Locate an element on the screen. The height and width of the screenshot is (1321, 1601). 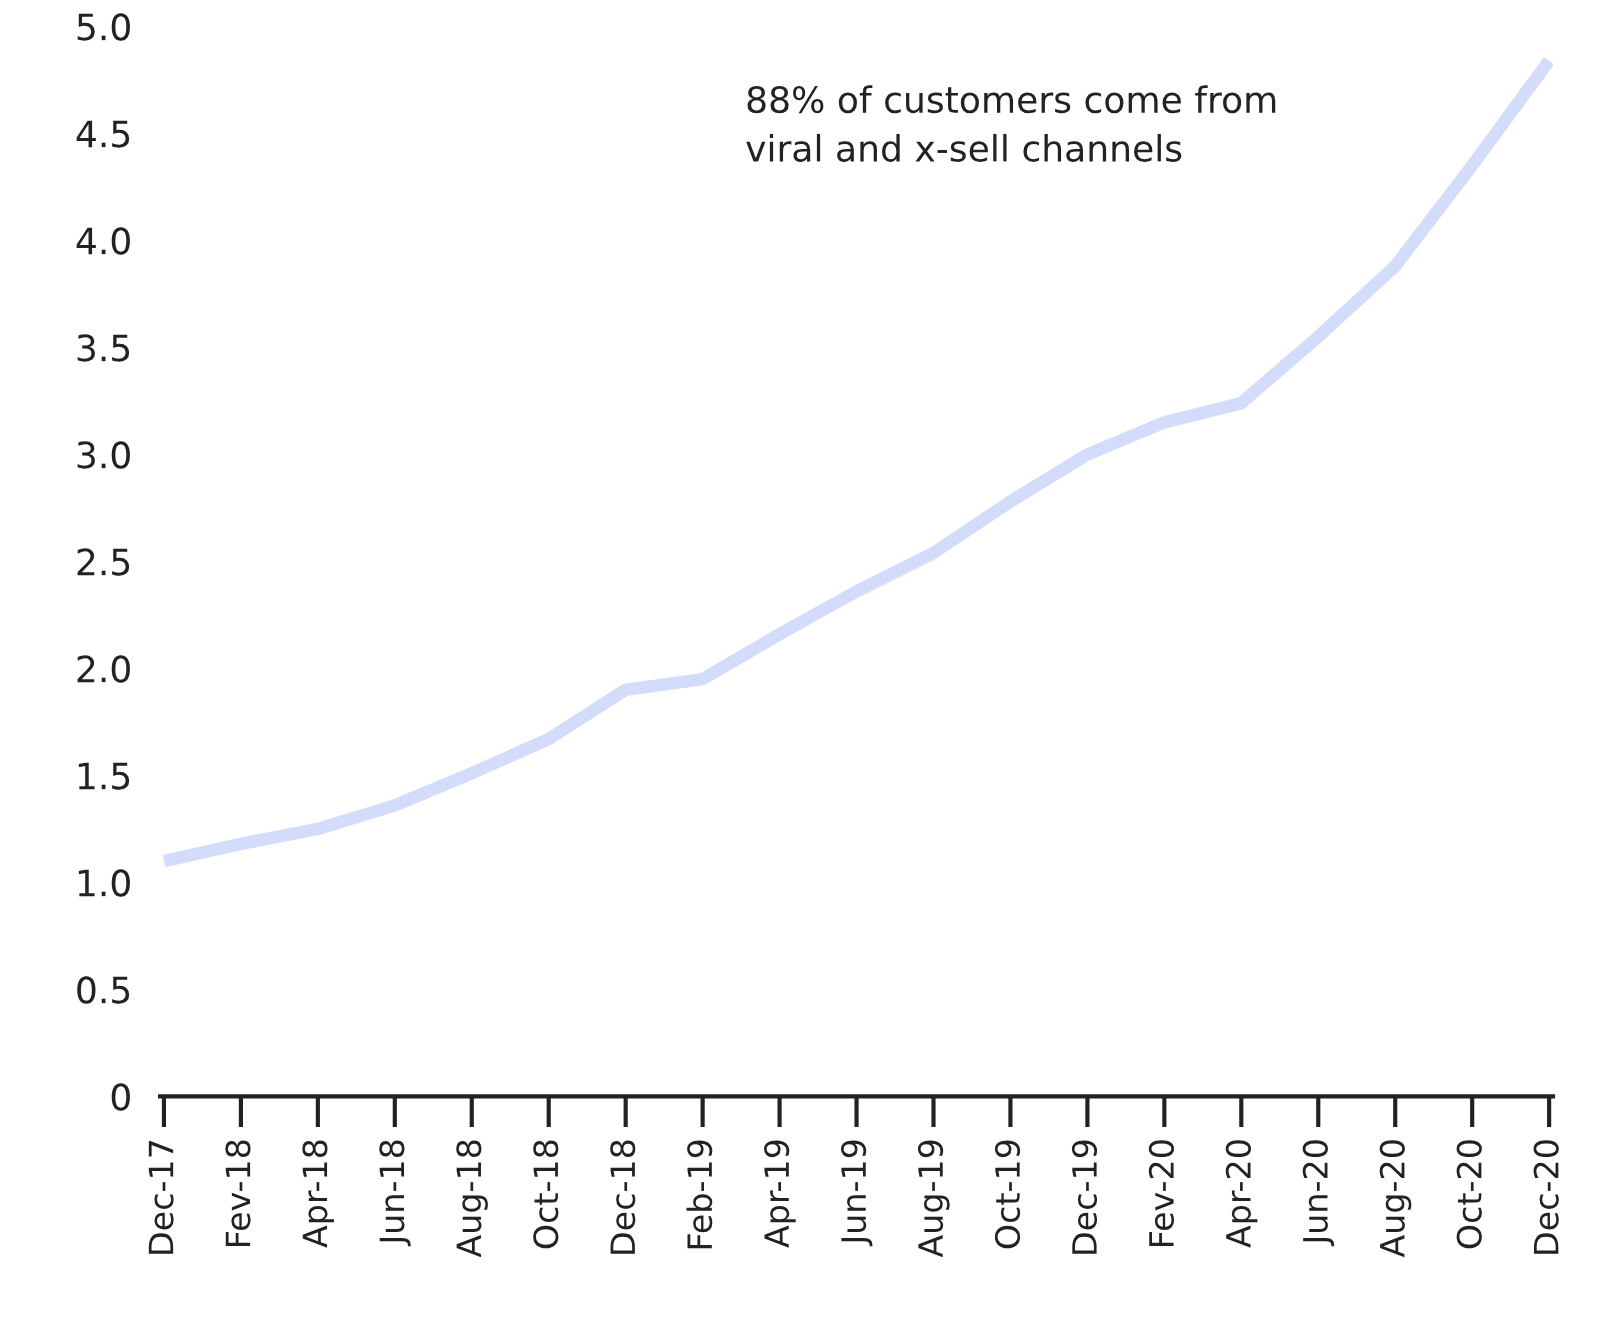
y-tick-label: 2.0 is located at coordinates (103, 669).